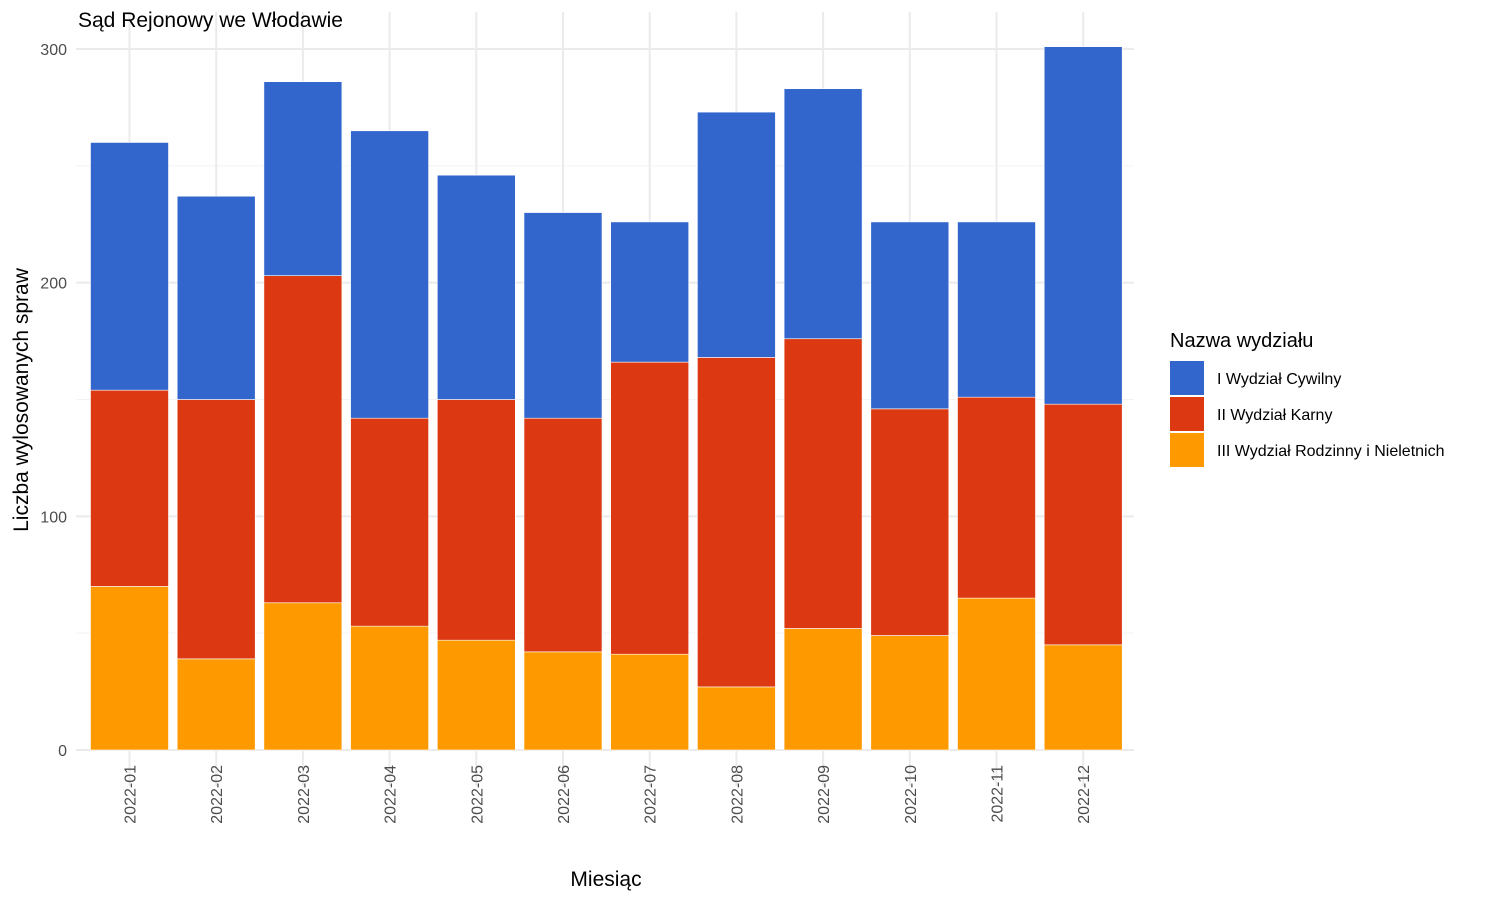 This screenshot has height=900, width=1500. Describe the element at coordinates (304, 794) in the screenshot. I see `x-tick-label: 2022-03` at that location.